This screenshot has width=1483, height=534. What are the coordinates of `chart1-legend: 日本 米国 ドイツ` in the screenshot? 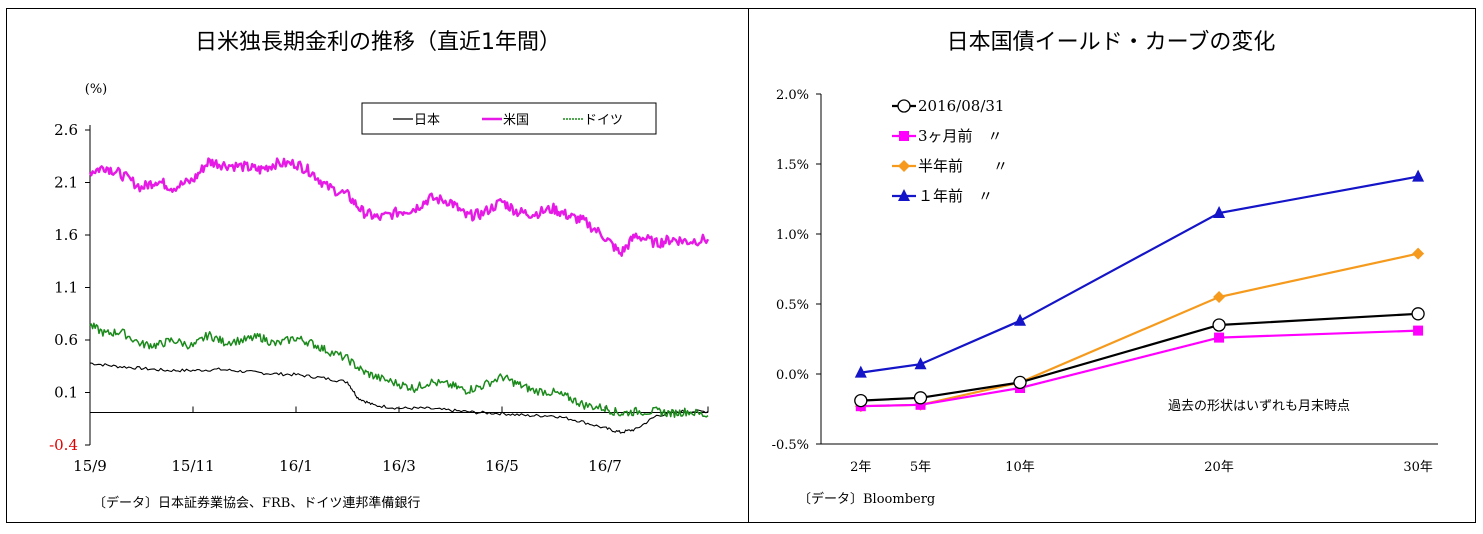 It's located at (509, 118).